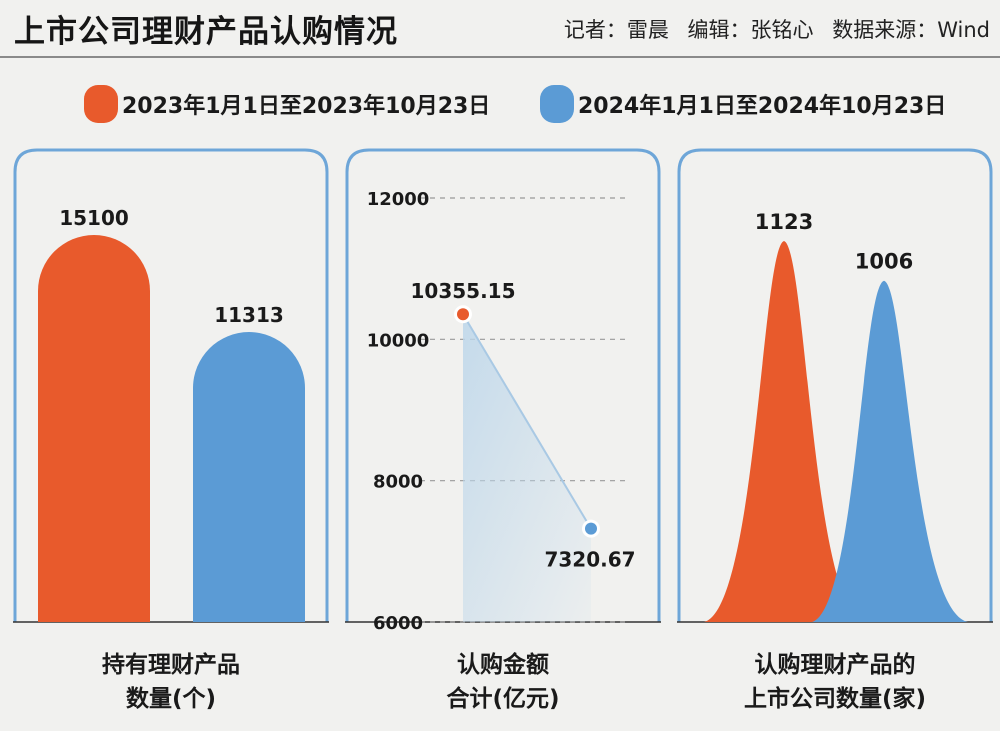  I want to click on legend-item-2024: 2024年1月1日至2024年10月23日, so click(743, 104).